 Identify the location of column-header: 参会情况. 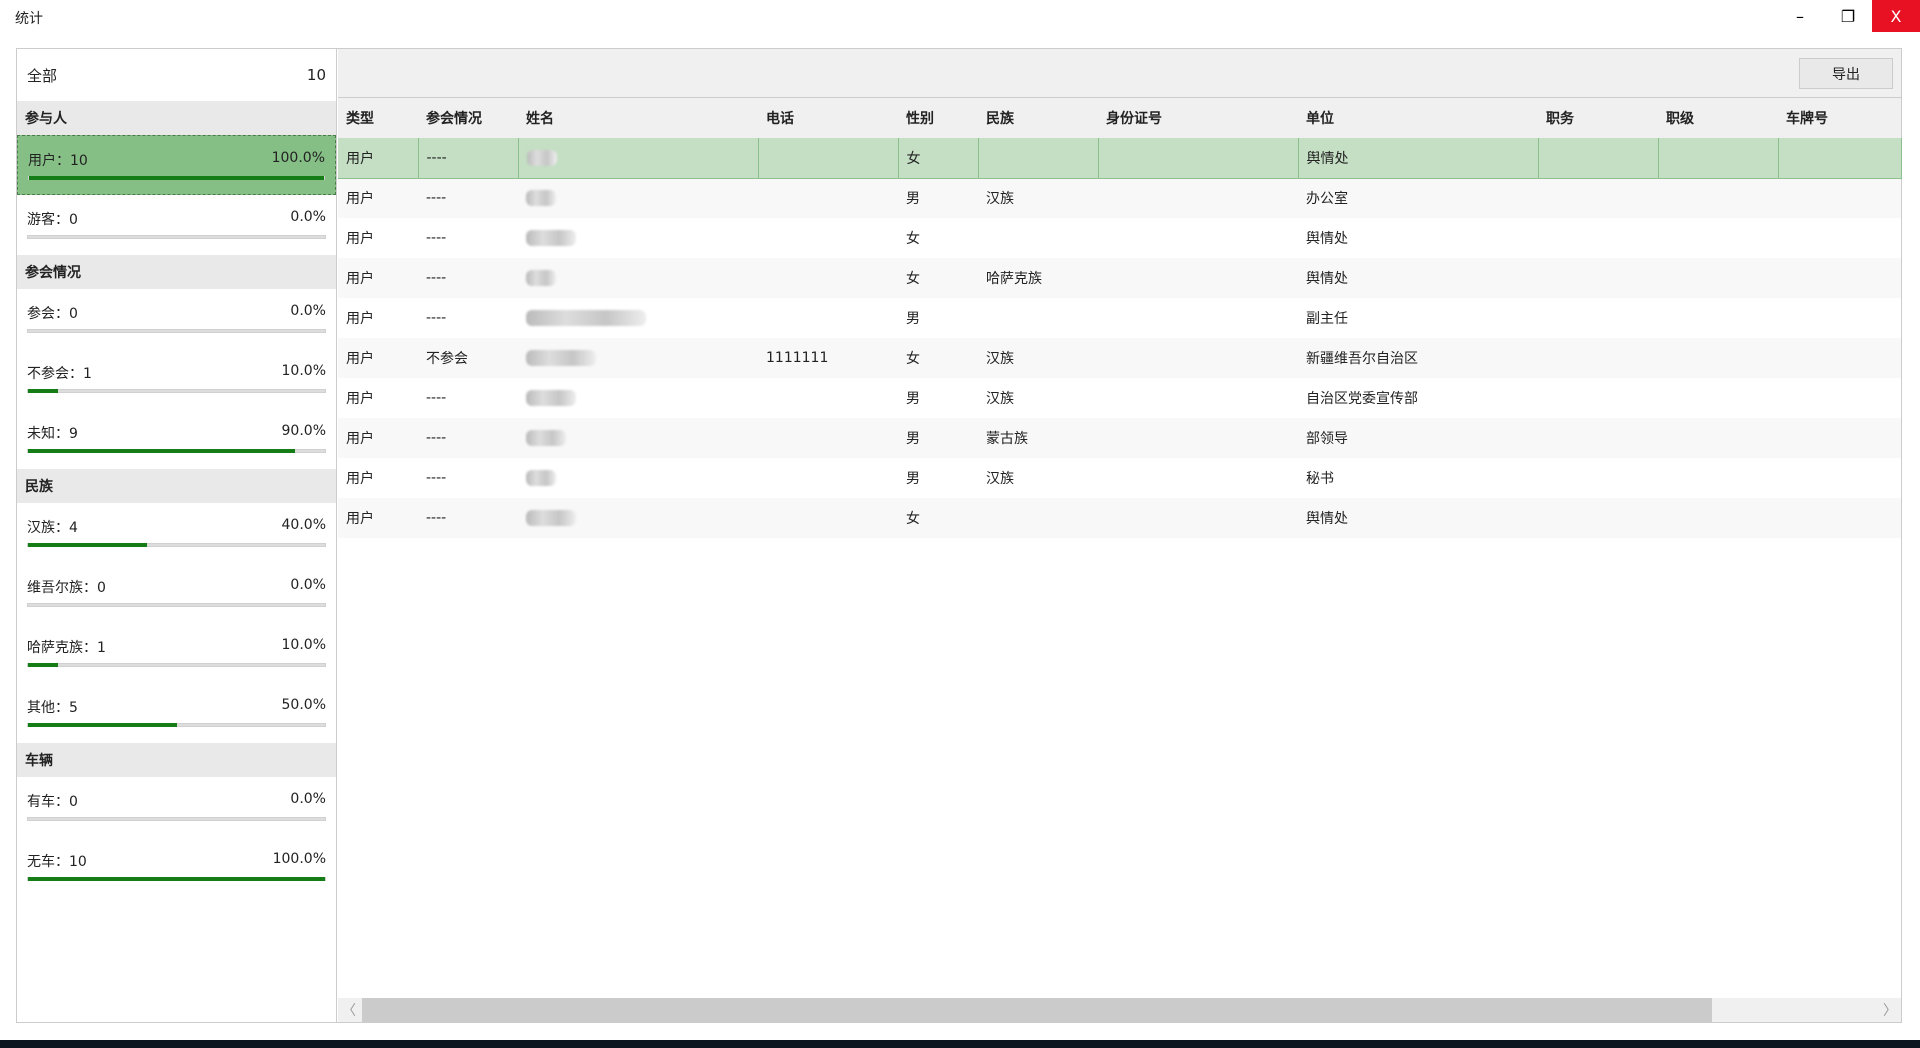
(468, 118).